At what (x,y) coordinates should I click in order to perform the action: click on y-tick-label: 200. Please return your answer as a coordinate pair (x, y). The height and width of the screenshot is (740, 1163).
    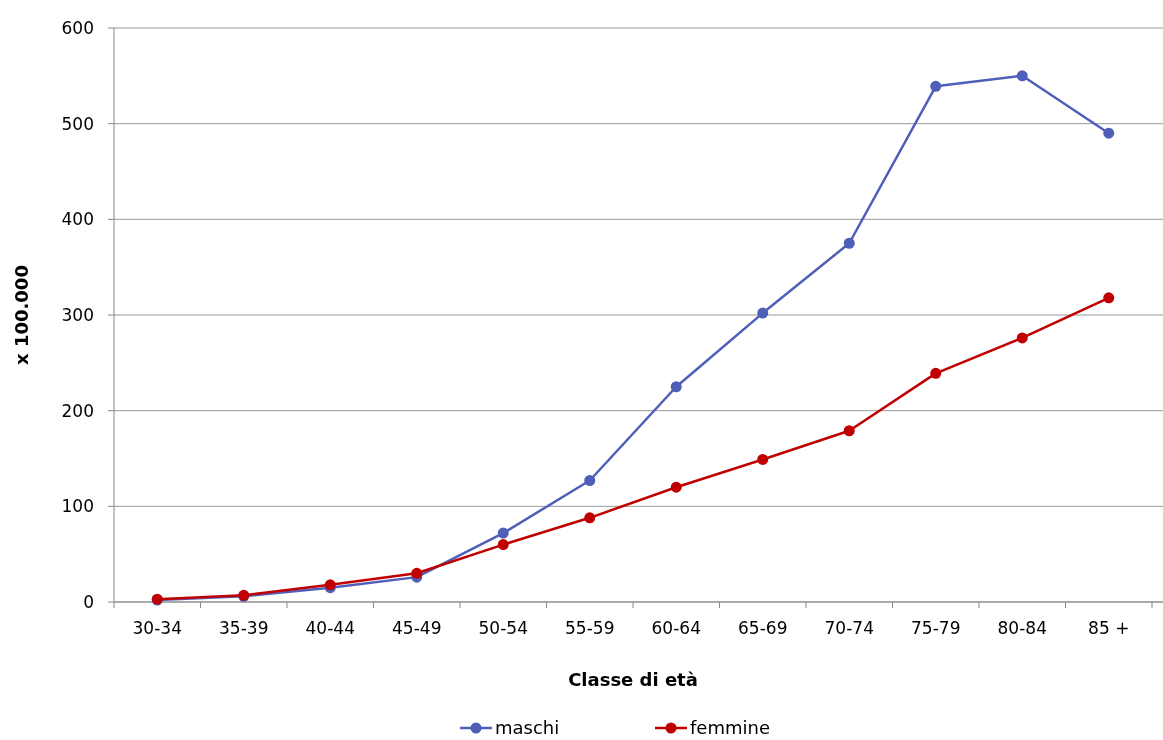
    Looking at the image, I should click on (77, 410).